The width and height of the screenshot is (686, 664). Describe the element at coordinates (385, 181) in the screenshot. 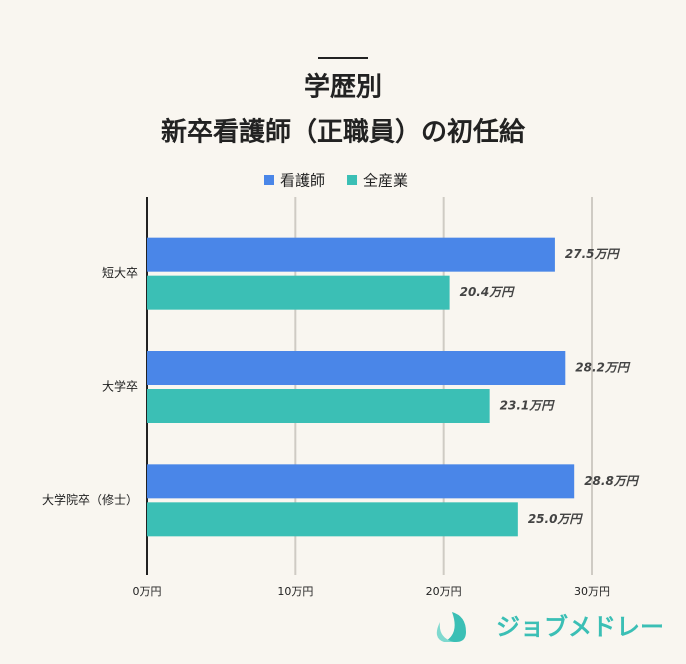

I see `legend-label: 全産業` at that location.